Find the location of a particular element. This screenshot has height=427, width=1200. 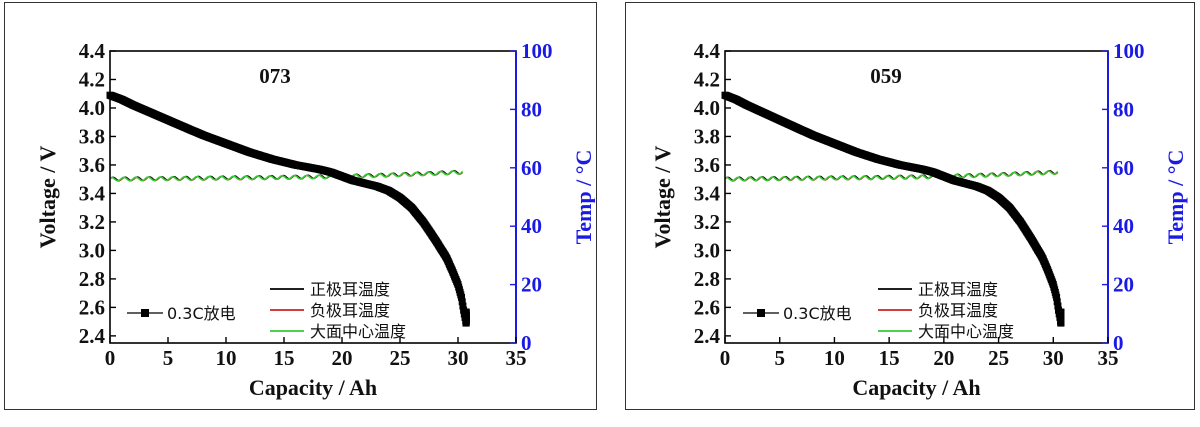

chart-title: 059 is located at coordinates (886, 76).